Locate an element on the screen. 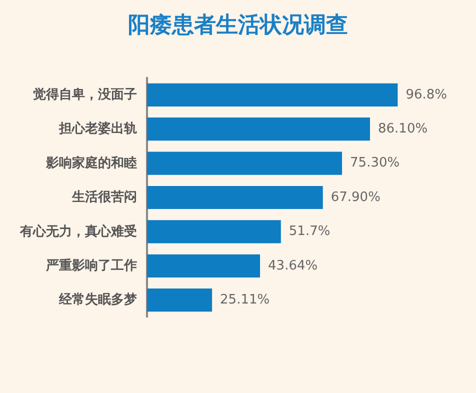  data-label: 43.64% is located at coordinates (293, 266).